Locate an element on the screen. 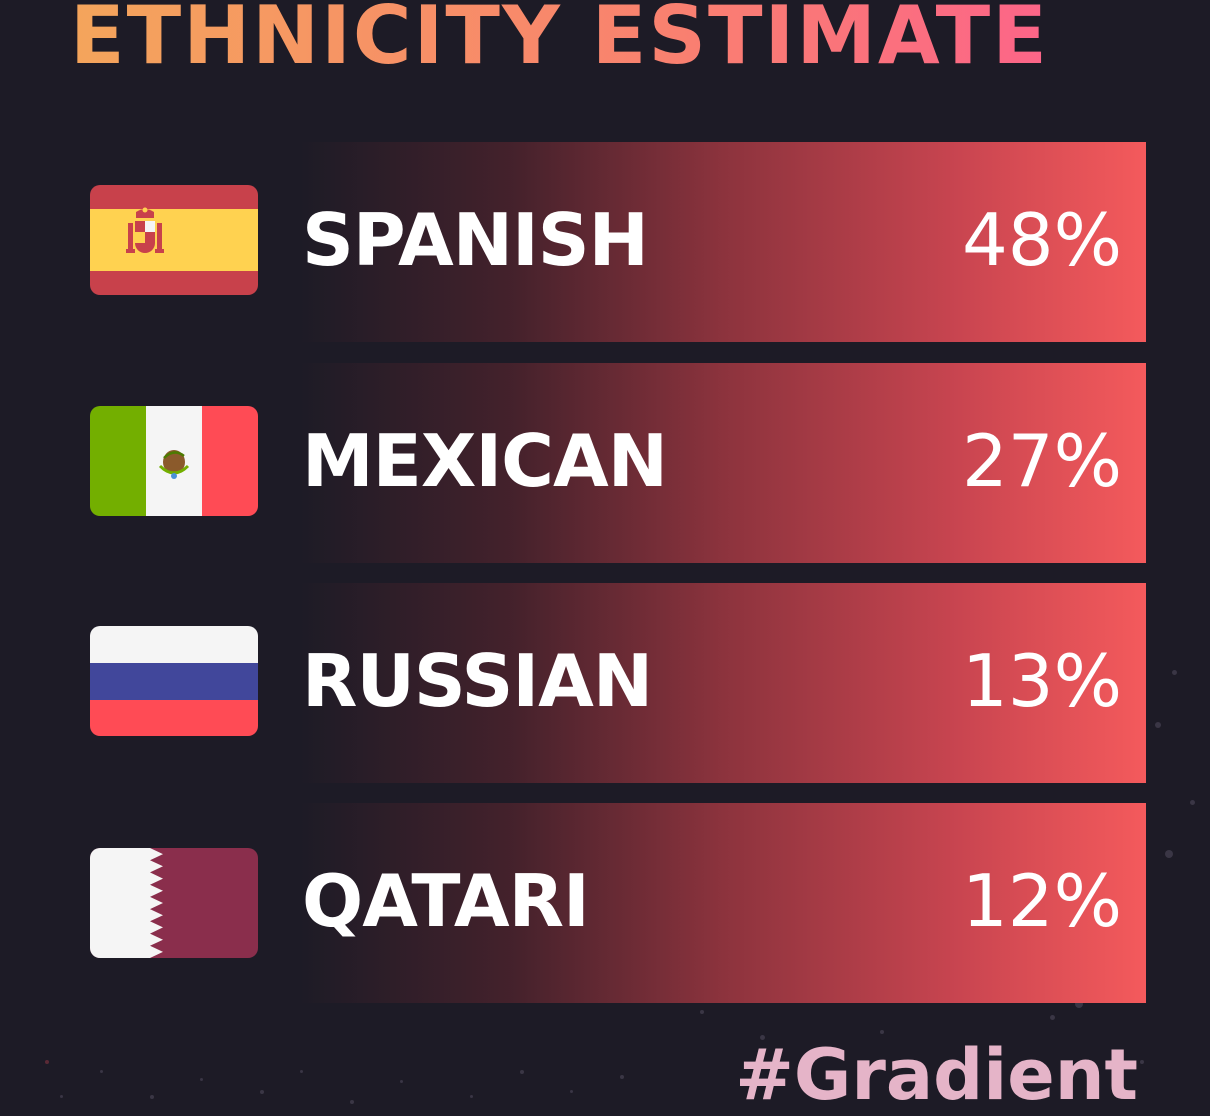 This screenshot has width=1210, height=1116. ethnicity-percent: 13% is located at coordinates (1041, 681).